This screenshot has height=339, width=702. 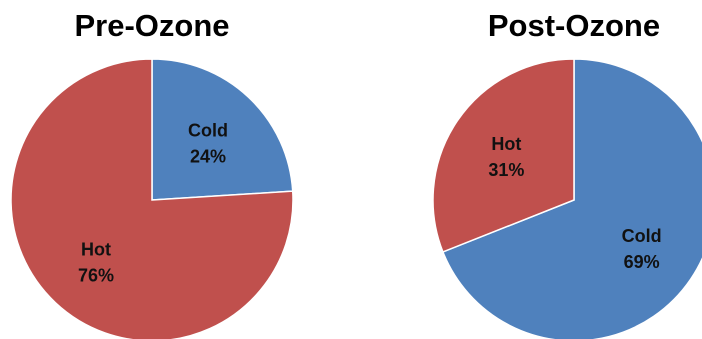 I want to click on pre-ozone-label-cold-name: Cold, so click(x=208, y=130).